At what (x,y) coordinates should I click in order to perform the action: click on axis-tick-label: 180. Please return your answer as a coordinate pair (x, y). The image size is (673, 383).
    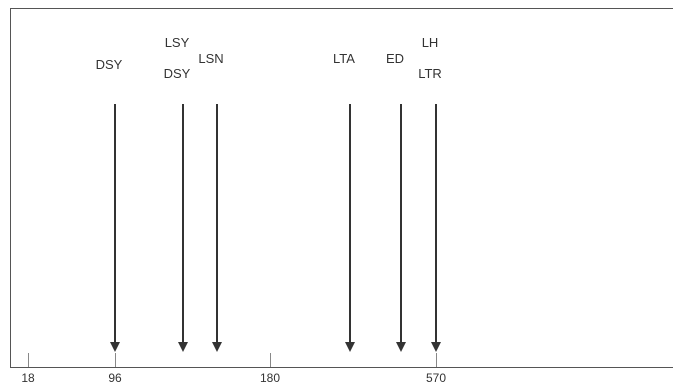
    Looking at the image, I should click on (270, 377).